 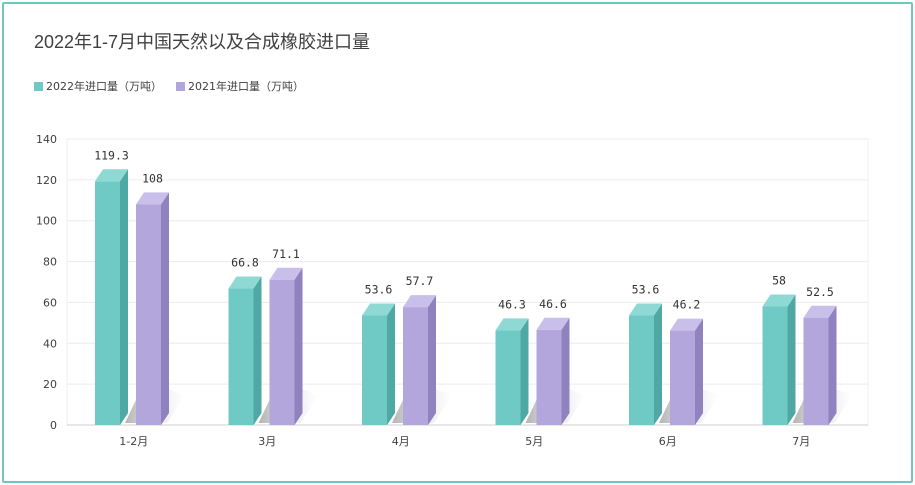 What do you see at coordinates (53, 425) in the screenshot?
I see `y-tick-label: 0` at bounding box center [53, 425].